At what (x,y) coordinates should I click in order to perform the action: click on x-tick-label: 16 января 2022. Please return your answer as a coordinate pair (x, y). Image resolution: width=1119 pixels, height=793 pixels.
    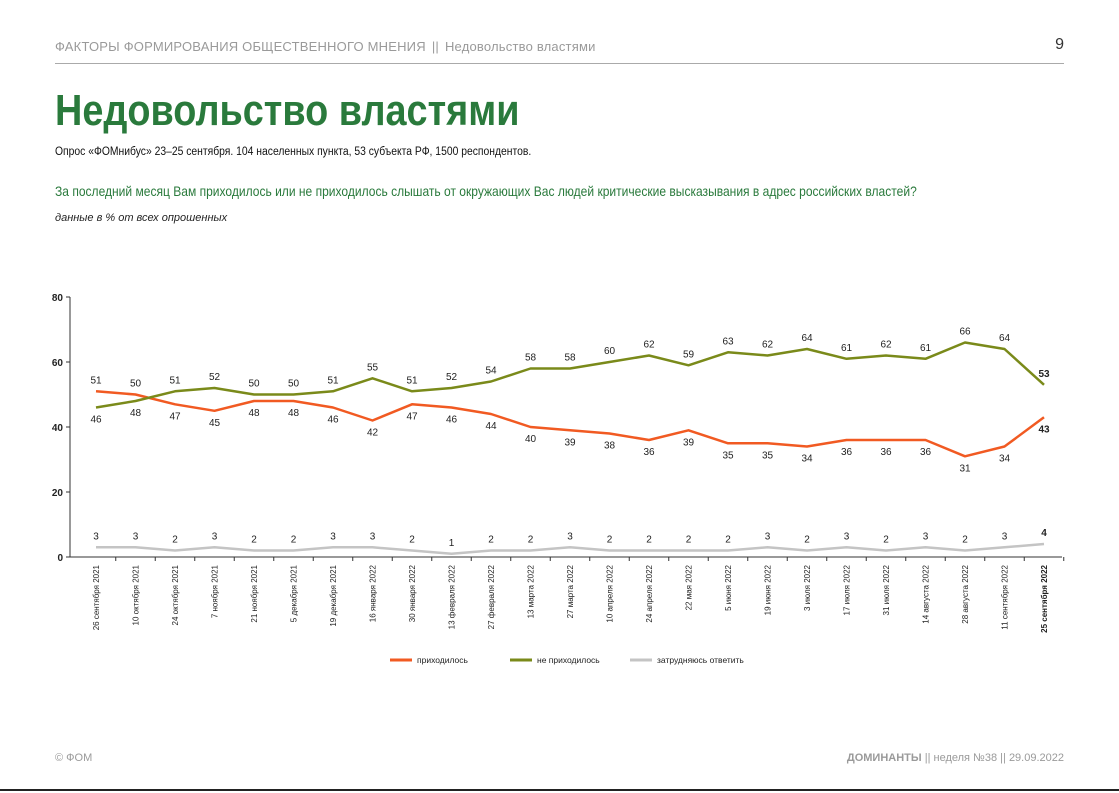
    Looking at the image, I should click on (373, 593).